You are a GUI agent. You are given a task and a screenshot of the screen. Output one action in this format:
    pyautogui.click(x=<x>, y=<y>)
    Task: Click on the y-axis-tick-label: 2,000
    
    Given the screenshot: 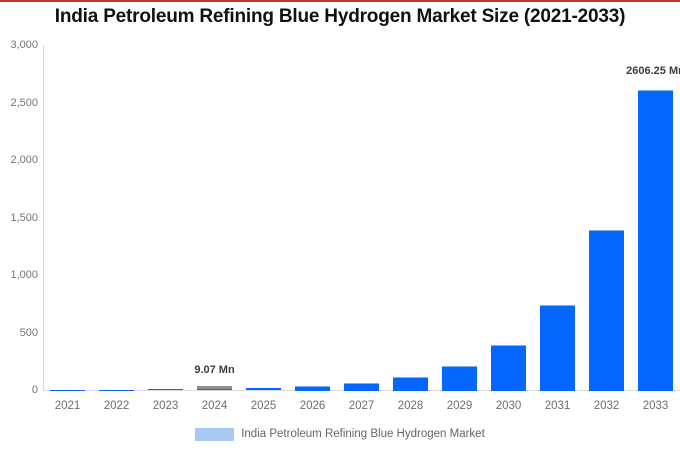 What is the action you would take?
    pyautogui.click(x=24, y=160)
    